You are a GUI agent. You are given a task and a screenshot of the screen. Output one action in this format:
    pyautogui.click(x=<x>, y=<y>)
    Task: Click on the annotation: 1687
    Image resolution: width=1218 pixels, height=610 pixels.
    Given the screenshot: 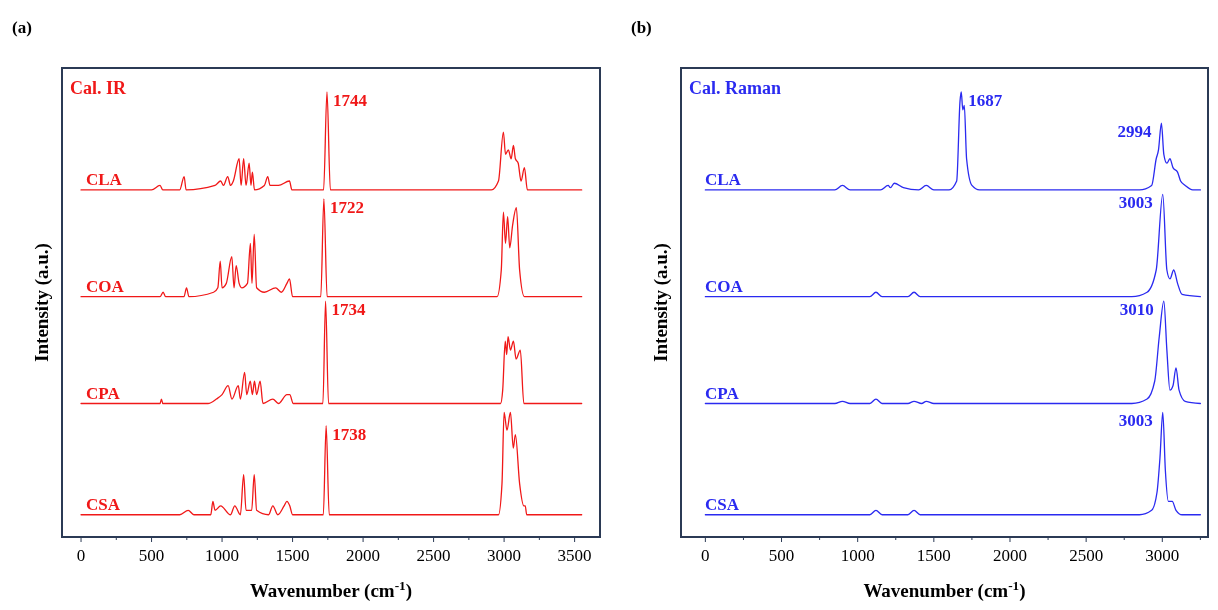 What is the action you would take?
    pyautogui.click(x=985, y=100)
    